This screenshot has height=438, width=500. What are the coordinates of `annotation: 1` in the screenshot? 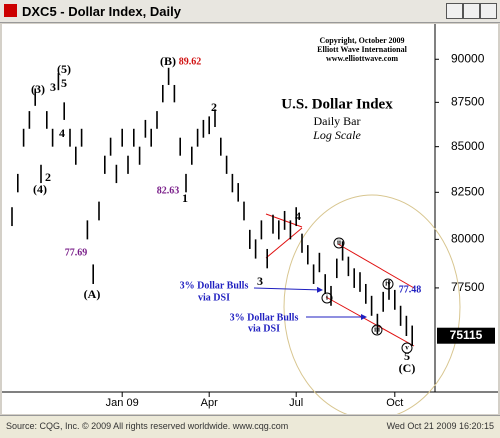 It's located at (185, 198).